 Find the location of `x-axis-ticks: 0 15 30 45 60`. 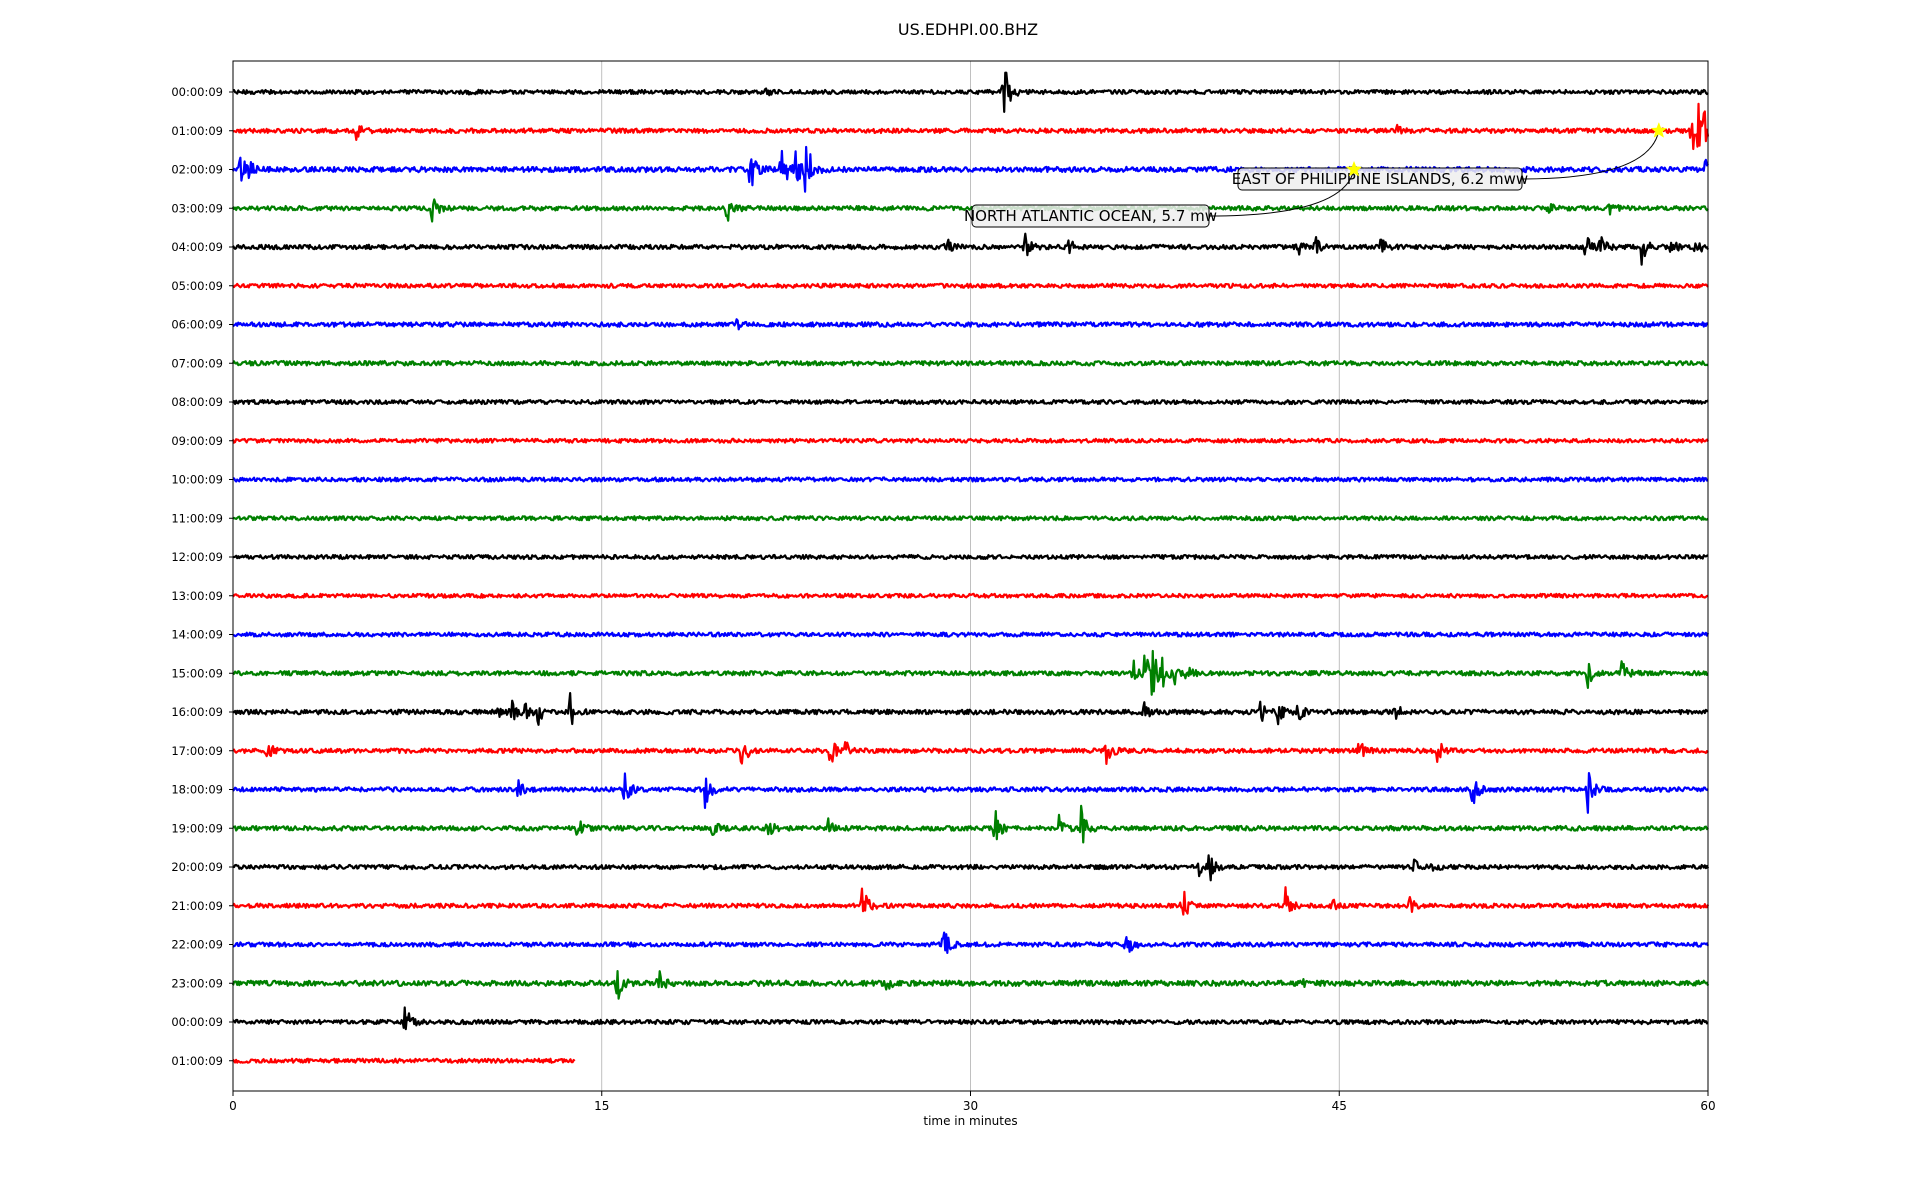

x-axis-ticks: 0 15 30 45 60 is located at coordinates (972, 1102).